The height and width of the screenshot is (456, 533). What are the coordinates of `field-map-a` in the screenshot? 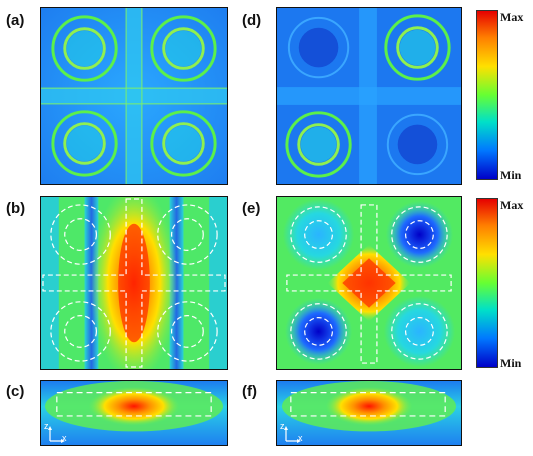 It's located at (134, 96).